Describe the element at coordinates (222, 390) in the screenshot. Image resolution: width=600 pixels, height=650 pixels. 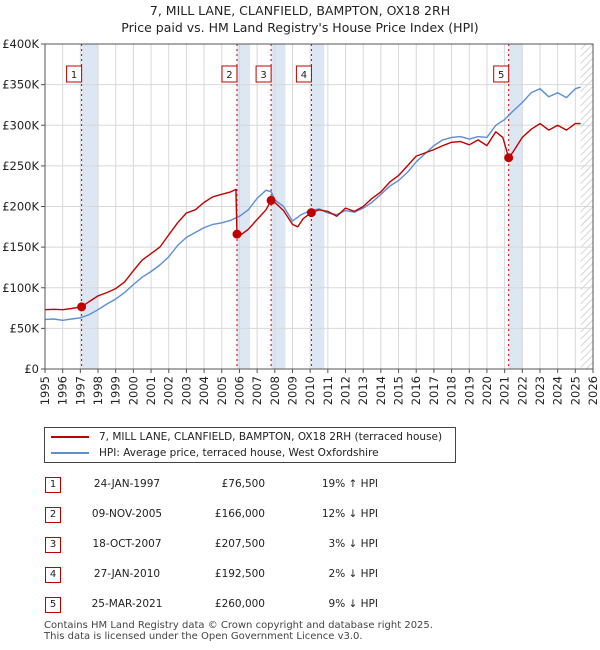
I see `x-tick-label: 2005` at that location.